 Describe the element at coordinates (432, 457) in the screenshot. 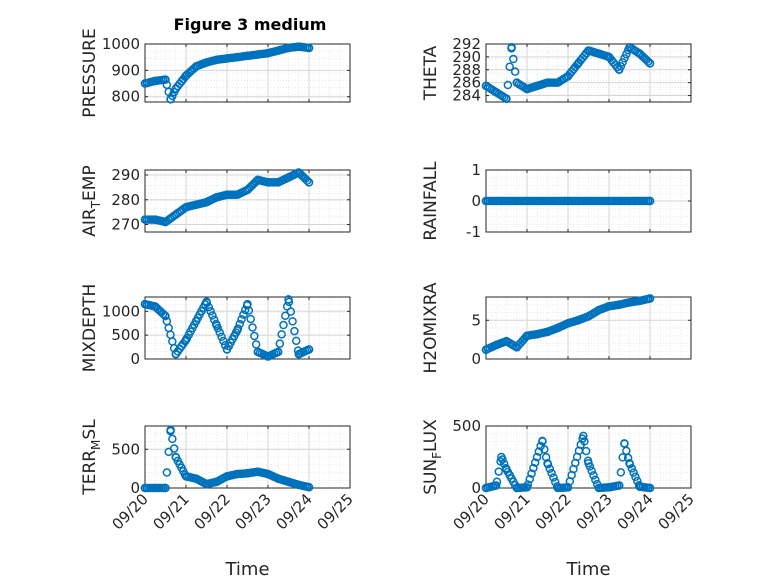

I see `y-axis-label: SUNFLUX` at that location.